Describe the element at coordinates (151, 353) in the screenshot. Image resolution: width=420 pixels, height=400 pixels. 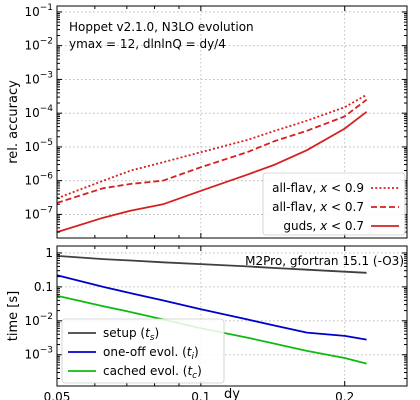
I see `timing-legend-label-1: one-off evol. (ti)` at that location.